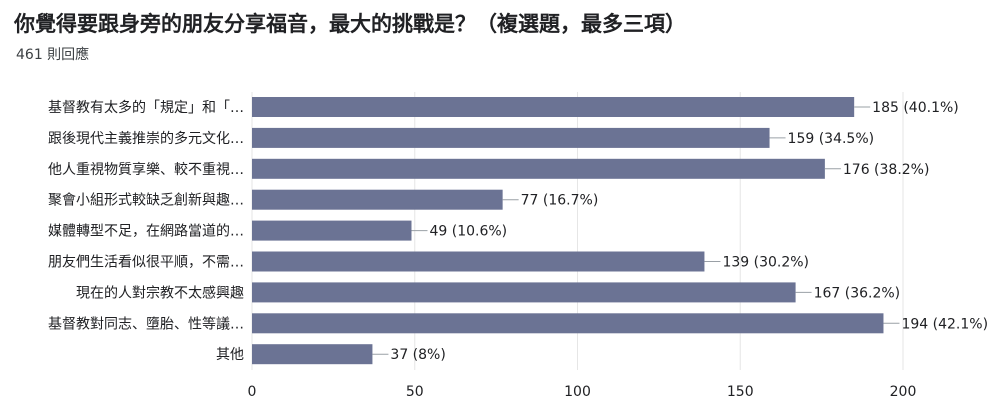 The height and width of the screenshot is (410, 1007). Describe the element at coordinates (831, 139) in the screenshot. I see `value-label: 159 (34.5%)` at that location.